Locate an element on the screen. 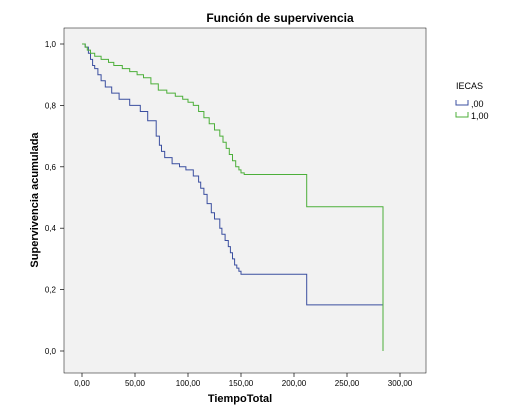 The image size is (506, 411). y-tick-label: 0,2 is located at coordinates (51, 290).